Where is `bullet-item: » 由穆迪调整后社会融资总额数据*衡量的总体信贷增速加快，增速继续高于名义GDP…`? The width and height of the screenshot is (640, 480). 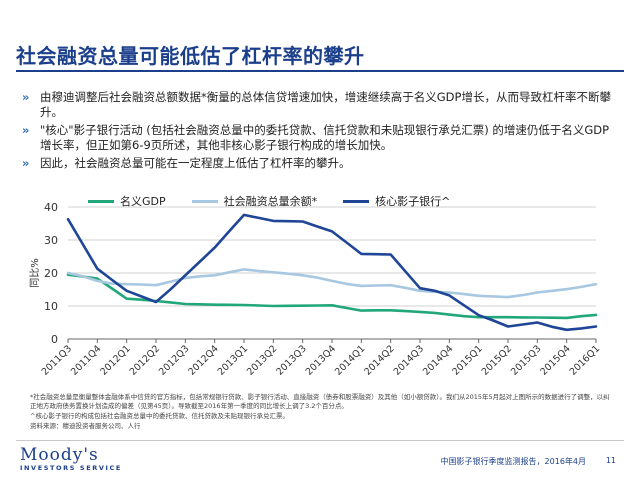
bullet-item: » 由穆迪调整后社会融资总额数据*衡量的总体信贷增速加快，增速继续高于名义GDP… is located at coordinates (321, 105).